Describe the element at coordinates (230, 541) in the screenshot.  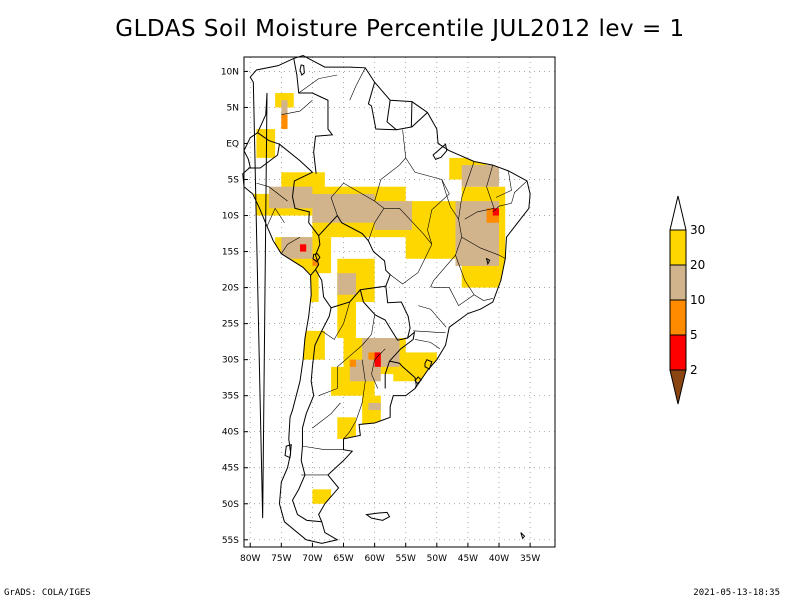
I see `lat-tick-label: 55S` at that location.